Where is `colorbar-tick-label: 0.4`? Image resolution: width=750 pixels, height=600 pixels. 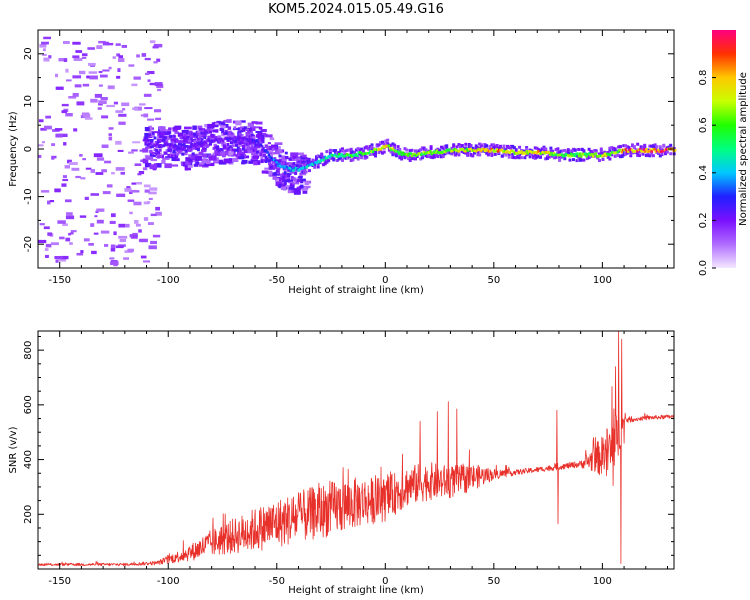 colorbar-tick-label: 0.4 is located at coordinates (703, 173).